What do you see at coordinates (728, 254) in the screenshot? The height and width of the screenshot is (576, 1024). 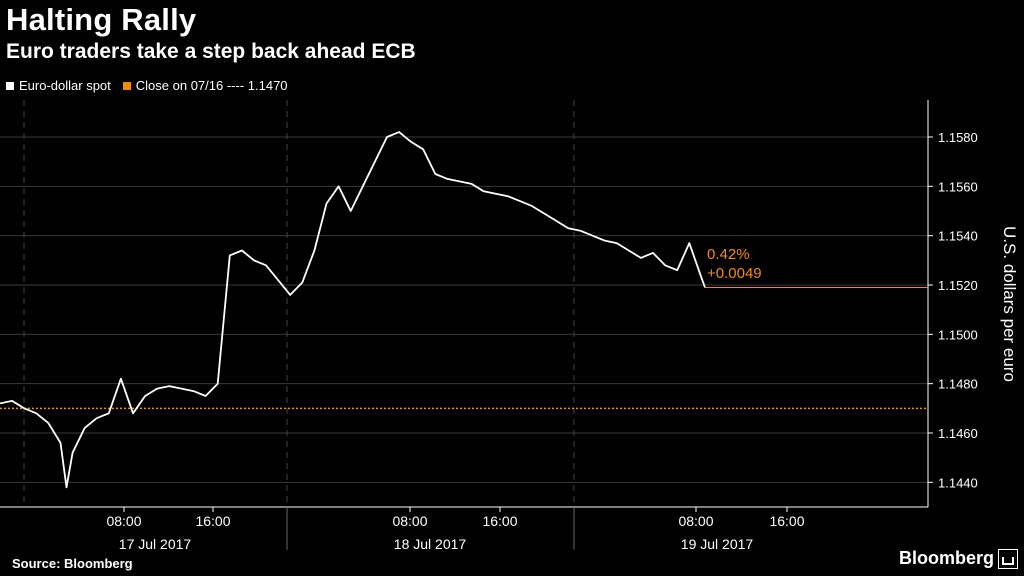 I see `annotation-pct: 0.42%` at bounding box center [728, 254].